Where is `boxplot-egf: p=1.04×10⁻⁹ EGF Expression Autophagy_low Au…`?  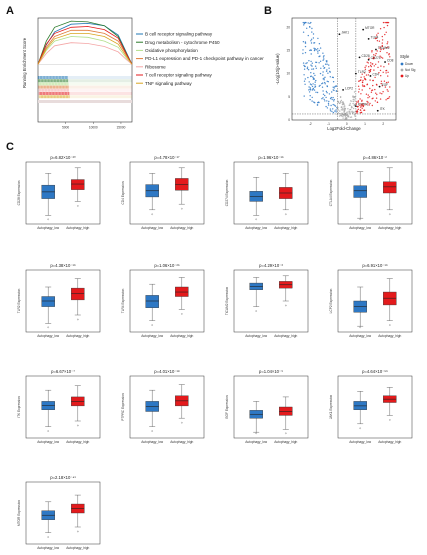
boxplot-egf: p=1.04×10⁻⁹ EGF Expression Autophagy_low Au… is located at coordinates (267, 406).